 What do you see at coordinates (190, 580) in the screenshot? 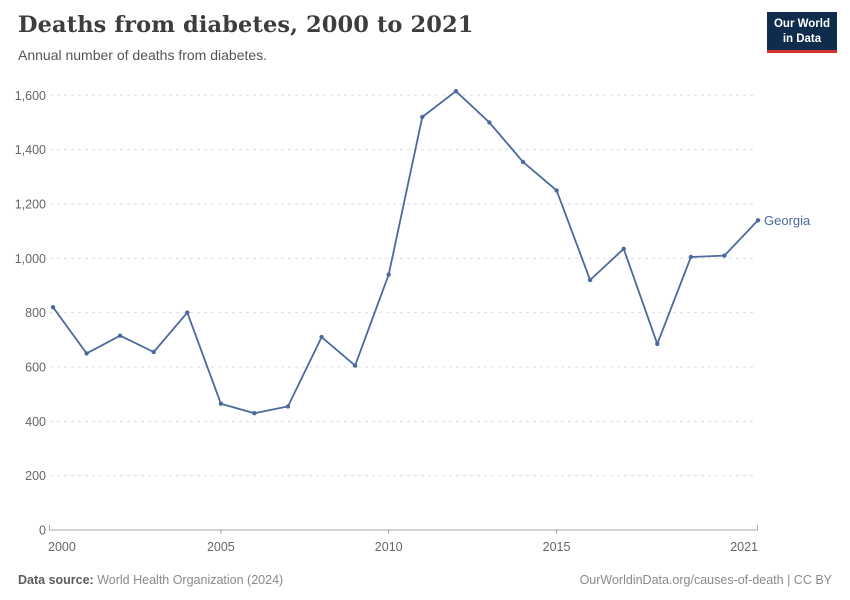
I see `data-source-value: World Health Organization (2024)` at bounding box center [190, 580].